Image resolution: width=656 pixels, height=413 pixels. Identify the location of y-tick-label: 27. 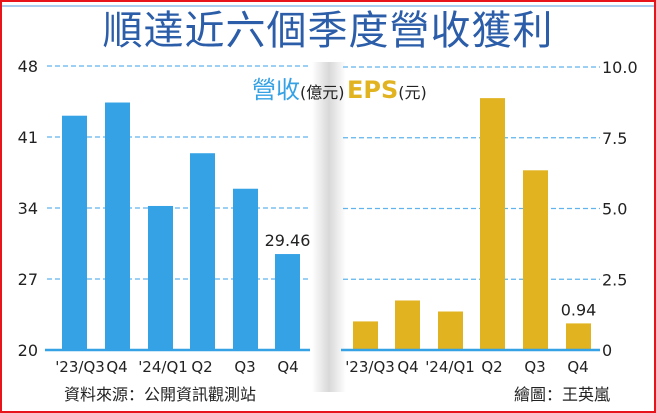
(28, 279).